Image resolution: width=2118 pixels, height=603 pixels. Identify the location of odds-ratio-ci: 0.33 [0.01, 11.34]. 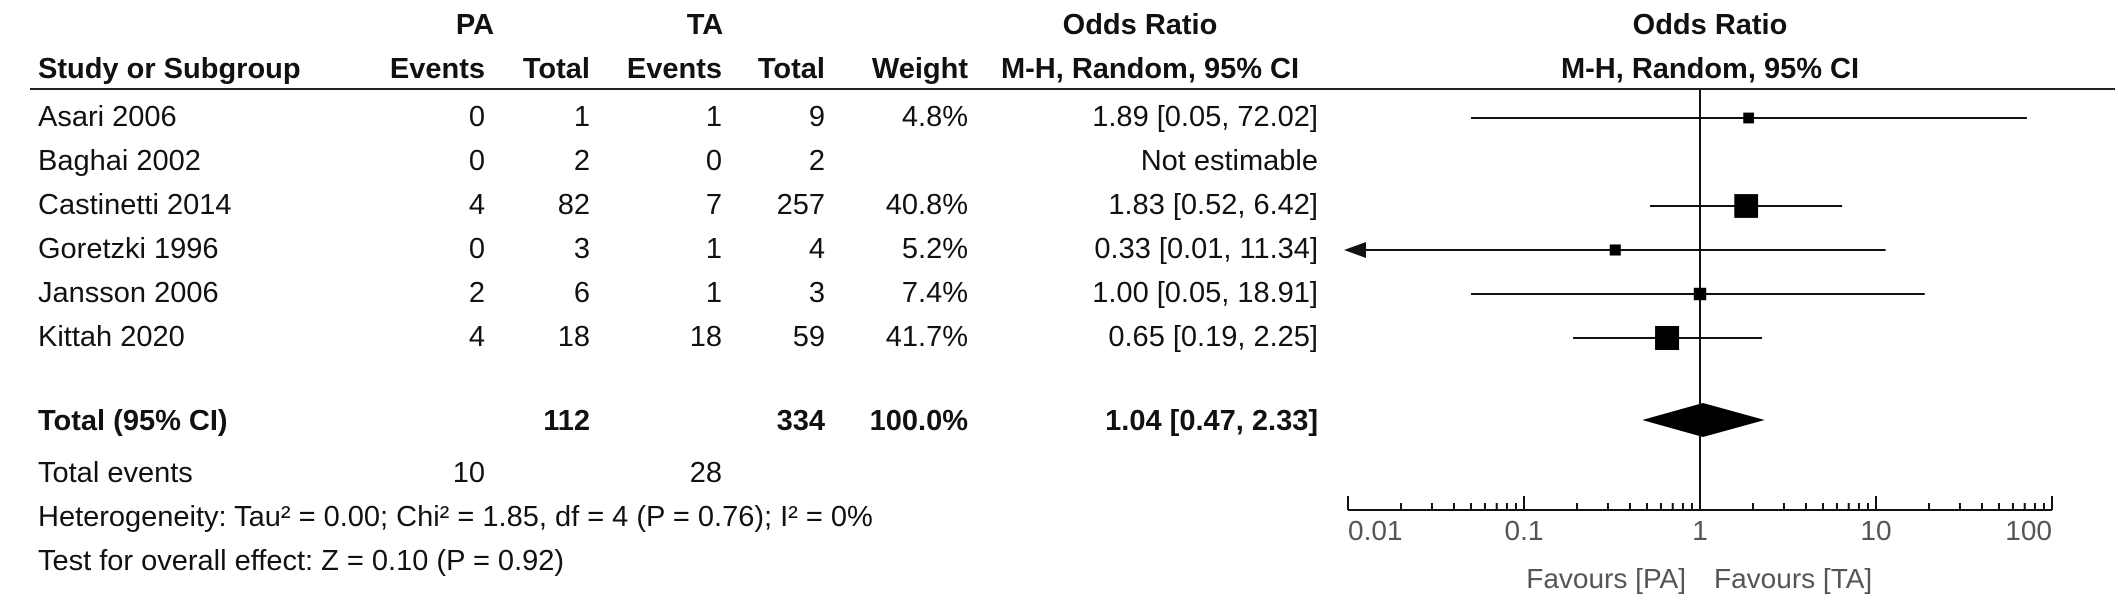
(1206, 249).